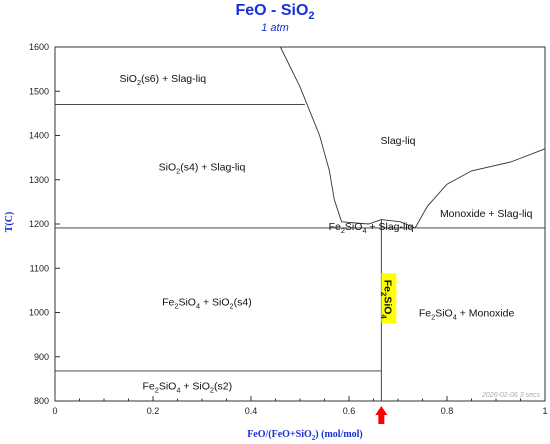  Describe the element at coordinates (467, 315) in the screenshot. I see `region-label: Fe2SiO4 + Monoxide` at that location.